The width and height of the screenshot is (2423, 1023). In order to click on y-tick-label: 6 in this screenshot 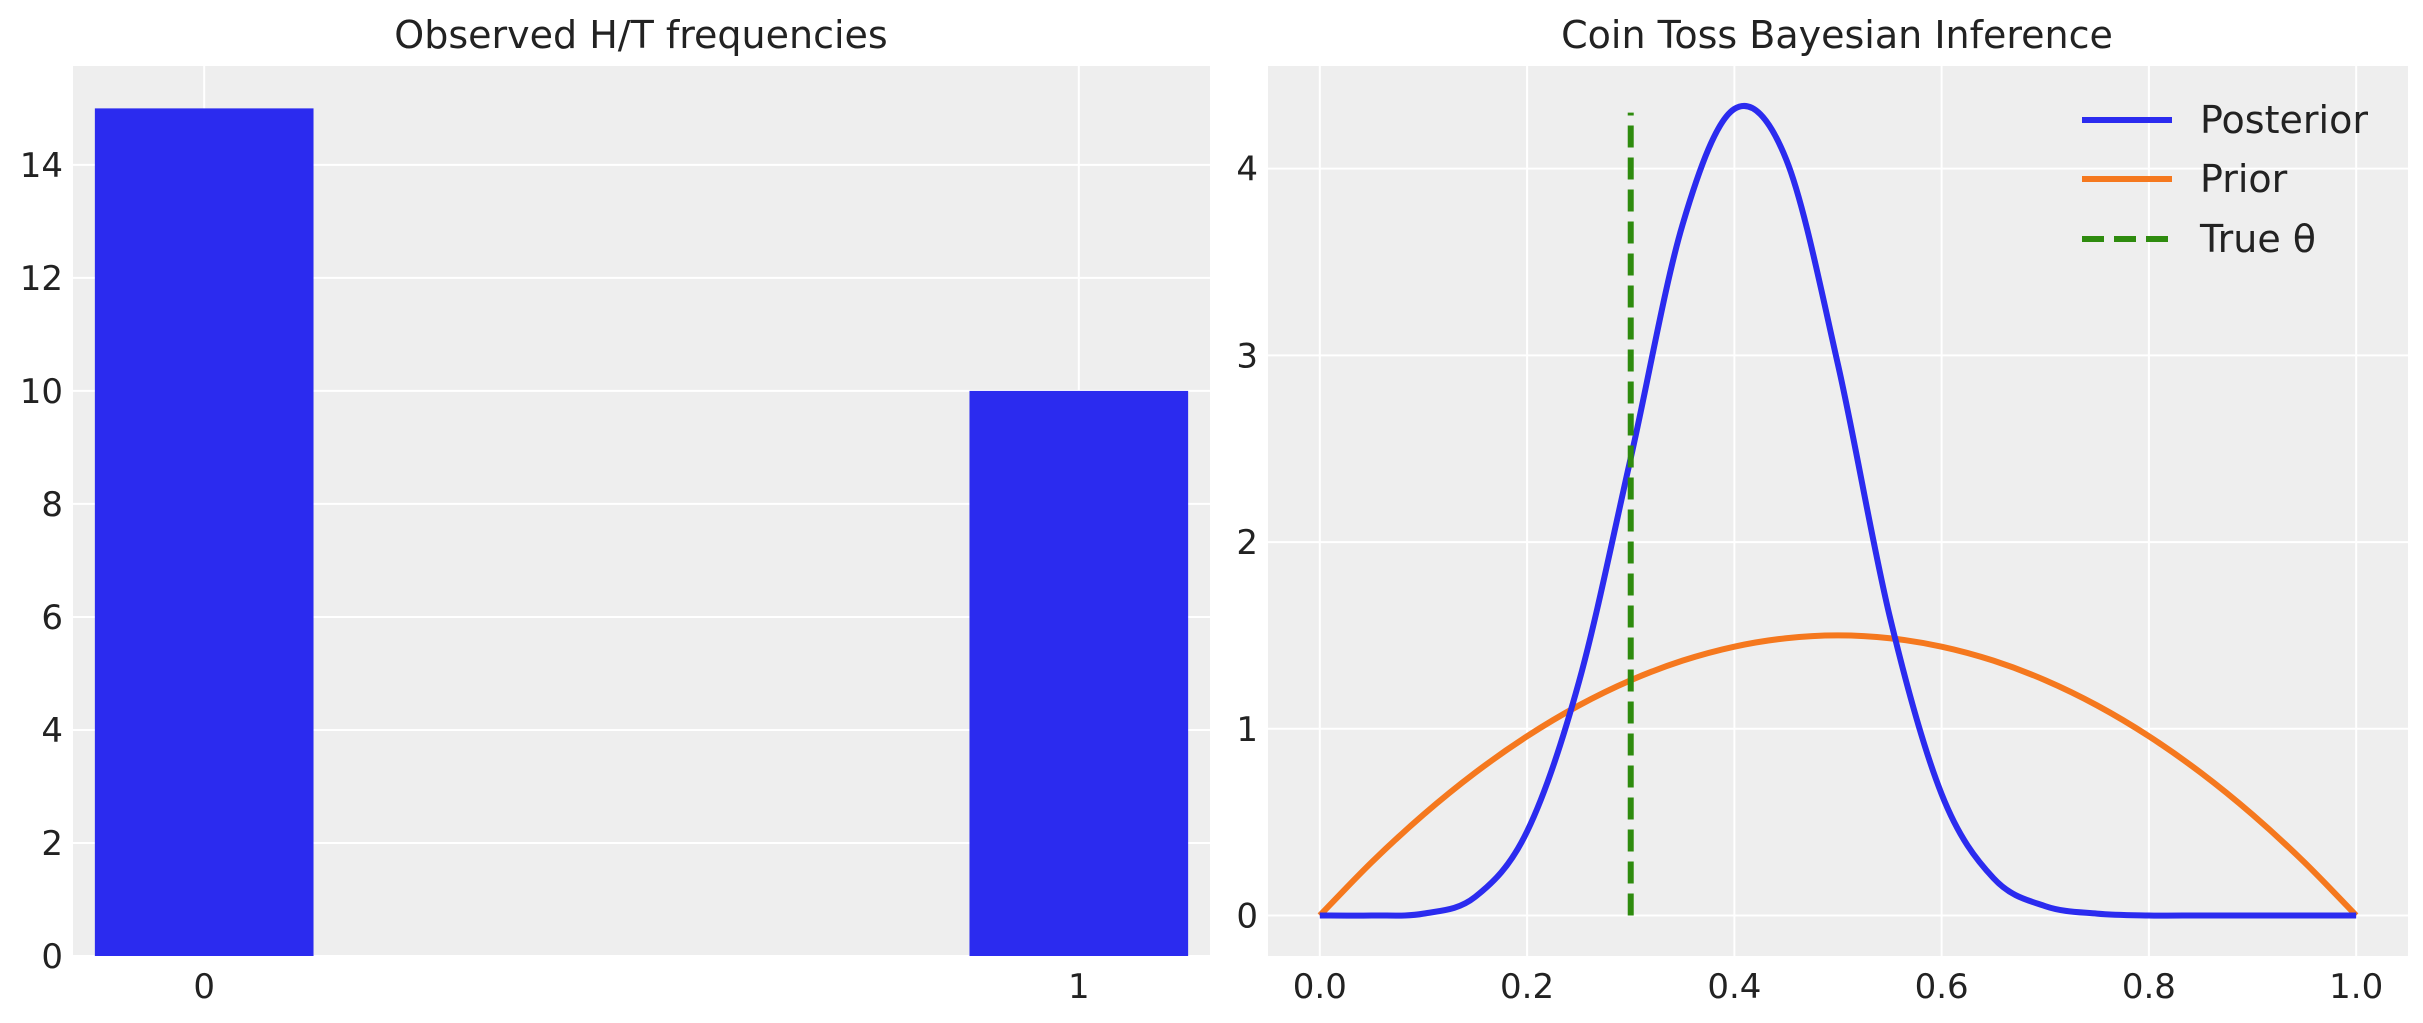, I will do `click(52, 618)`.